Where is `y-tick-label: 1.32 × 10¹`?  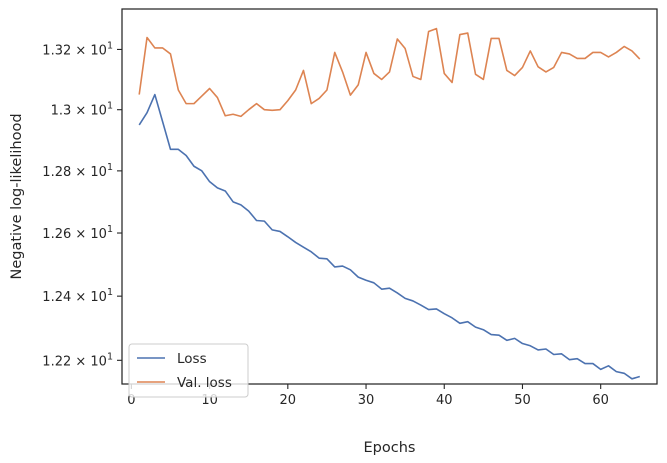
y-tick-label: 1.32 × 10¹ is located at coordinates (77, 49).